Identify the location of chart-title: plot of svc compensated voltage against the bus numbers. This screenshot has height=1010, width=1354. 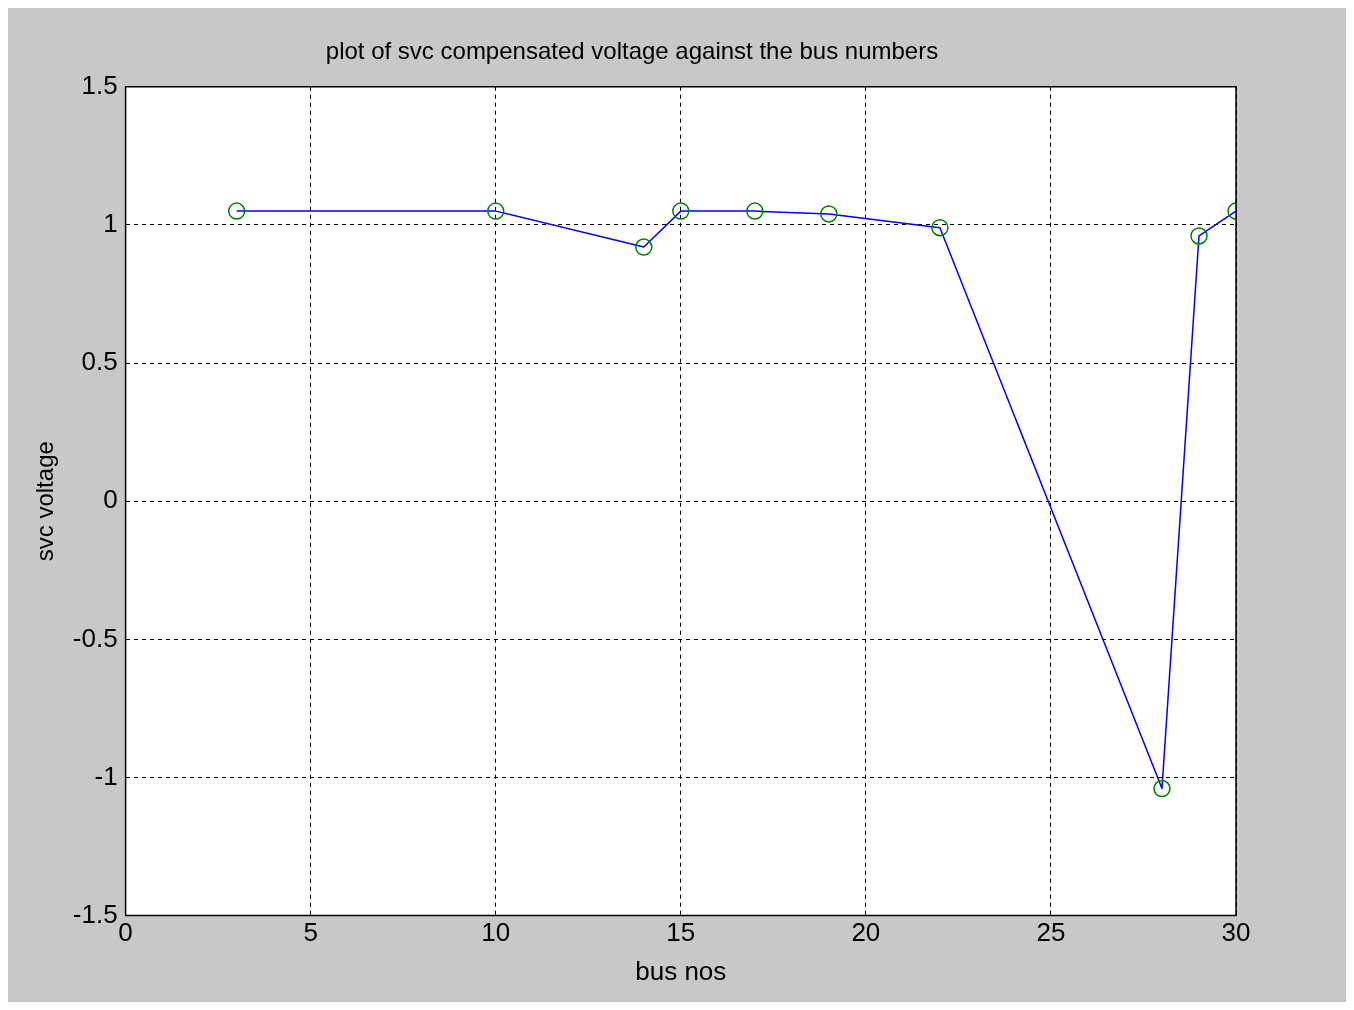
(632, 51).